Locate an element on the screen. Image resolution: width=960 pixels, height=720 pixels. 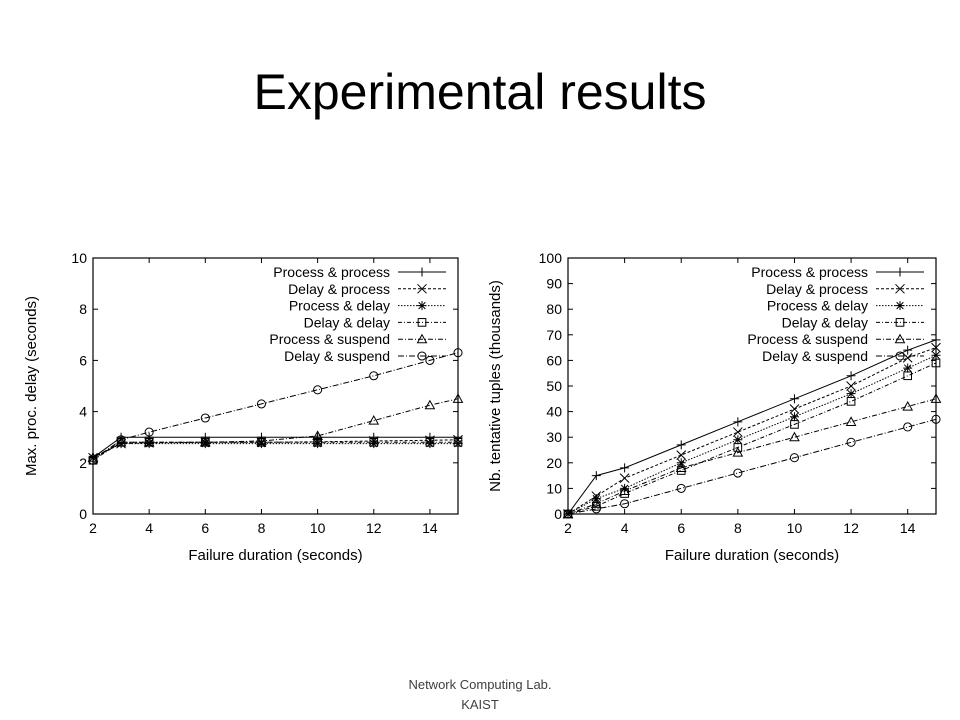
series-process-delay is located at coordinates (752, 434).